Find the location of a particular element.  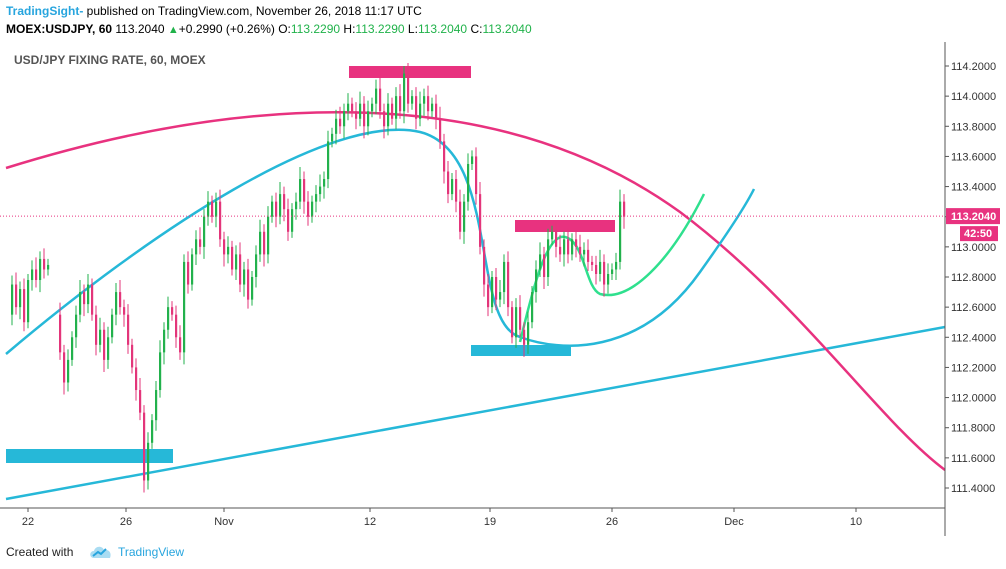

y-tick-label: 111.8000 is located at coordinates (973, 429).